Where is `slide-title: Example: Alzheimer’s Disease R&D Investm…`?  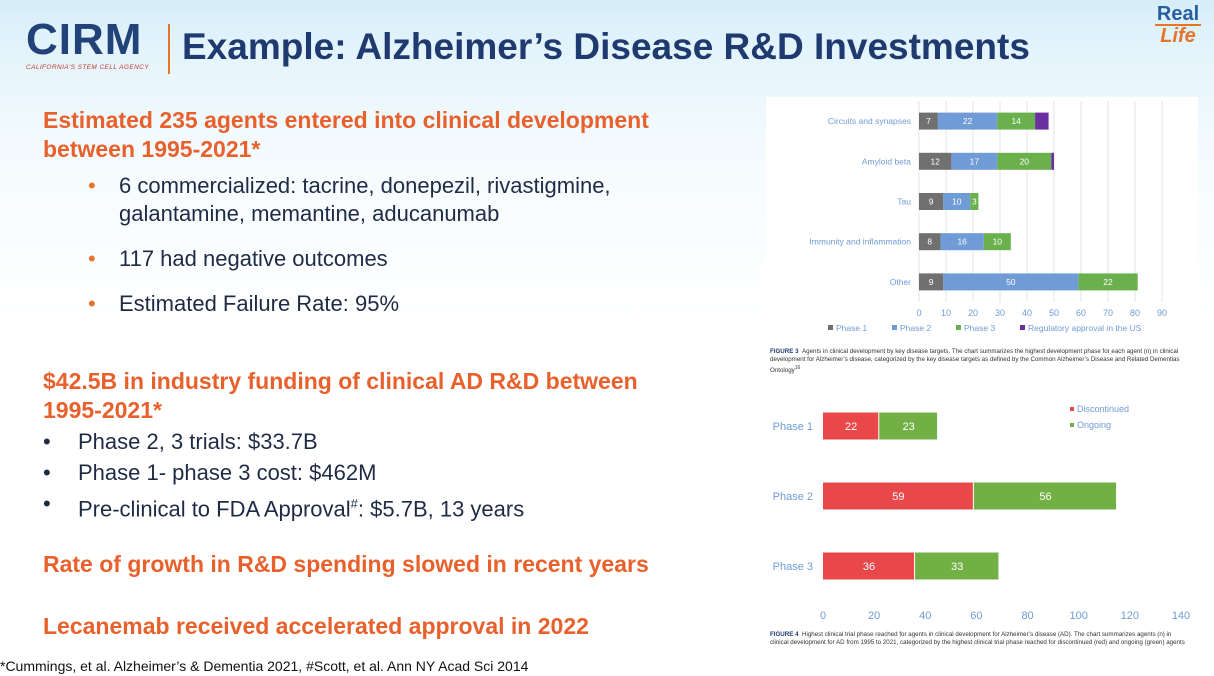
slide-title: Example: Alzheimer’s Disease R&D Investm… is located at coordinates (606, 46).